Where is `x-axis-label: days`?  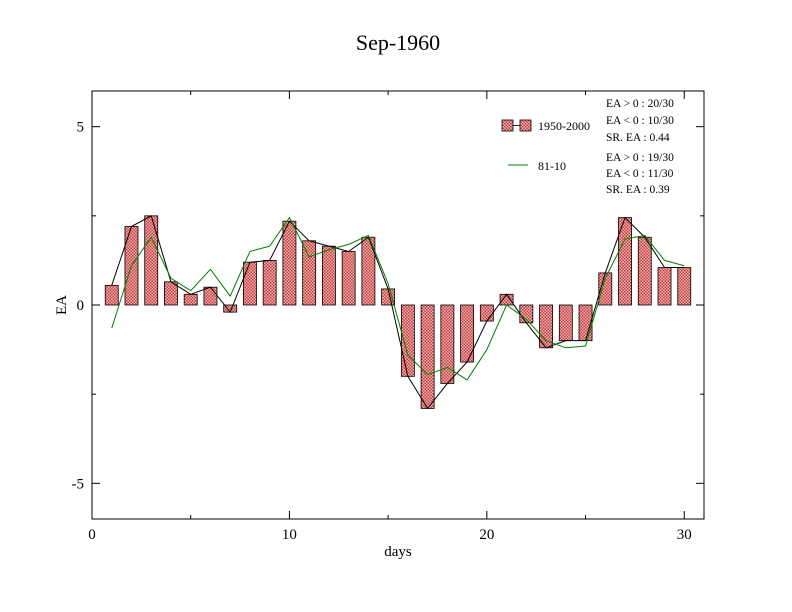
x-axis-label: days is located at coordinates (398, 552).